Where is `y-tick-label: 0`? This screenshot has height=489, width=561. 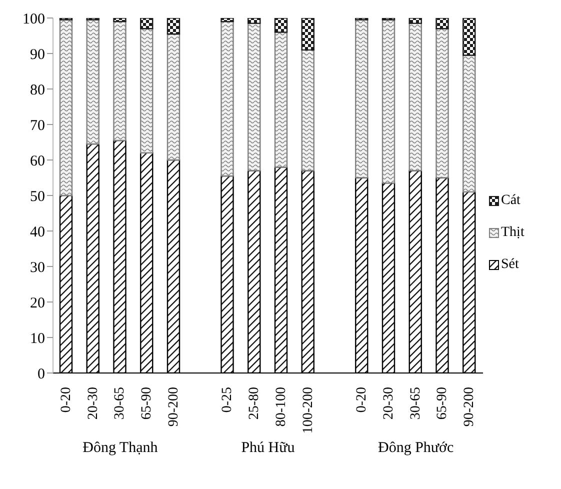
y-tick-label: 0 is located at coordinates (41, 374).